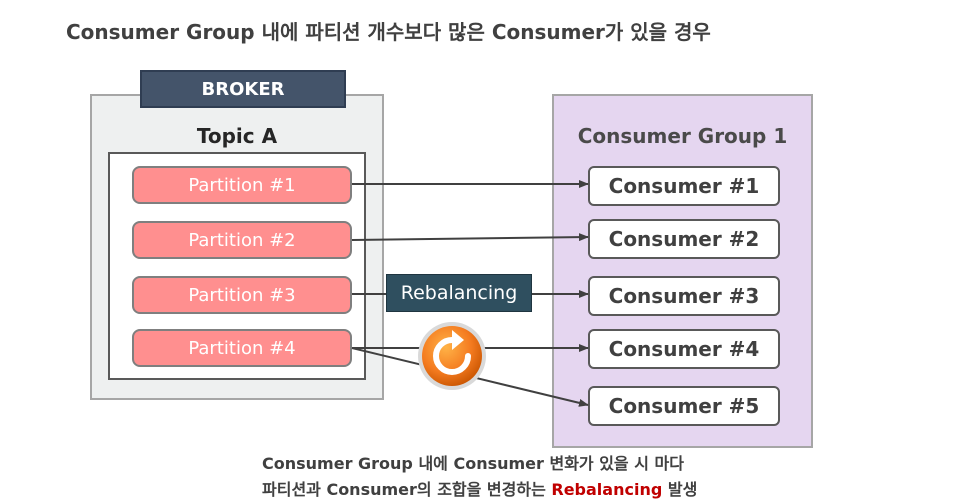  What do you see at coordinates (682, 136) in the screenshot?
I see `consumer-group-label: Consumer Group 1` at bounding box center [682, 136].